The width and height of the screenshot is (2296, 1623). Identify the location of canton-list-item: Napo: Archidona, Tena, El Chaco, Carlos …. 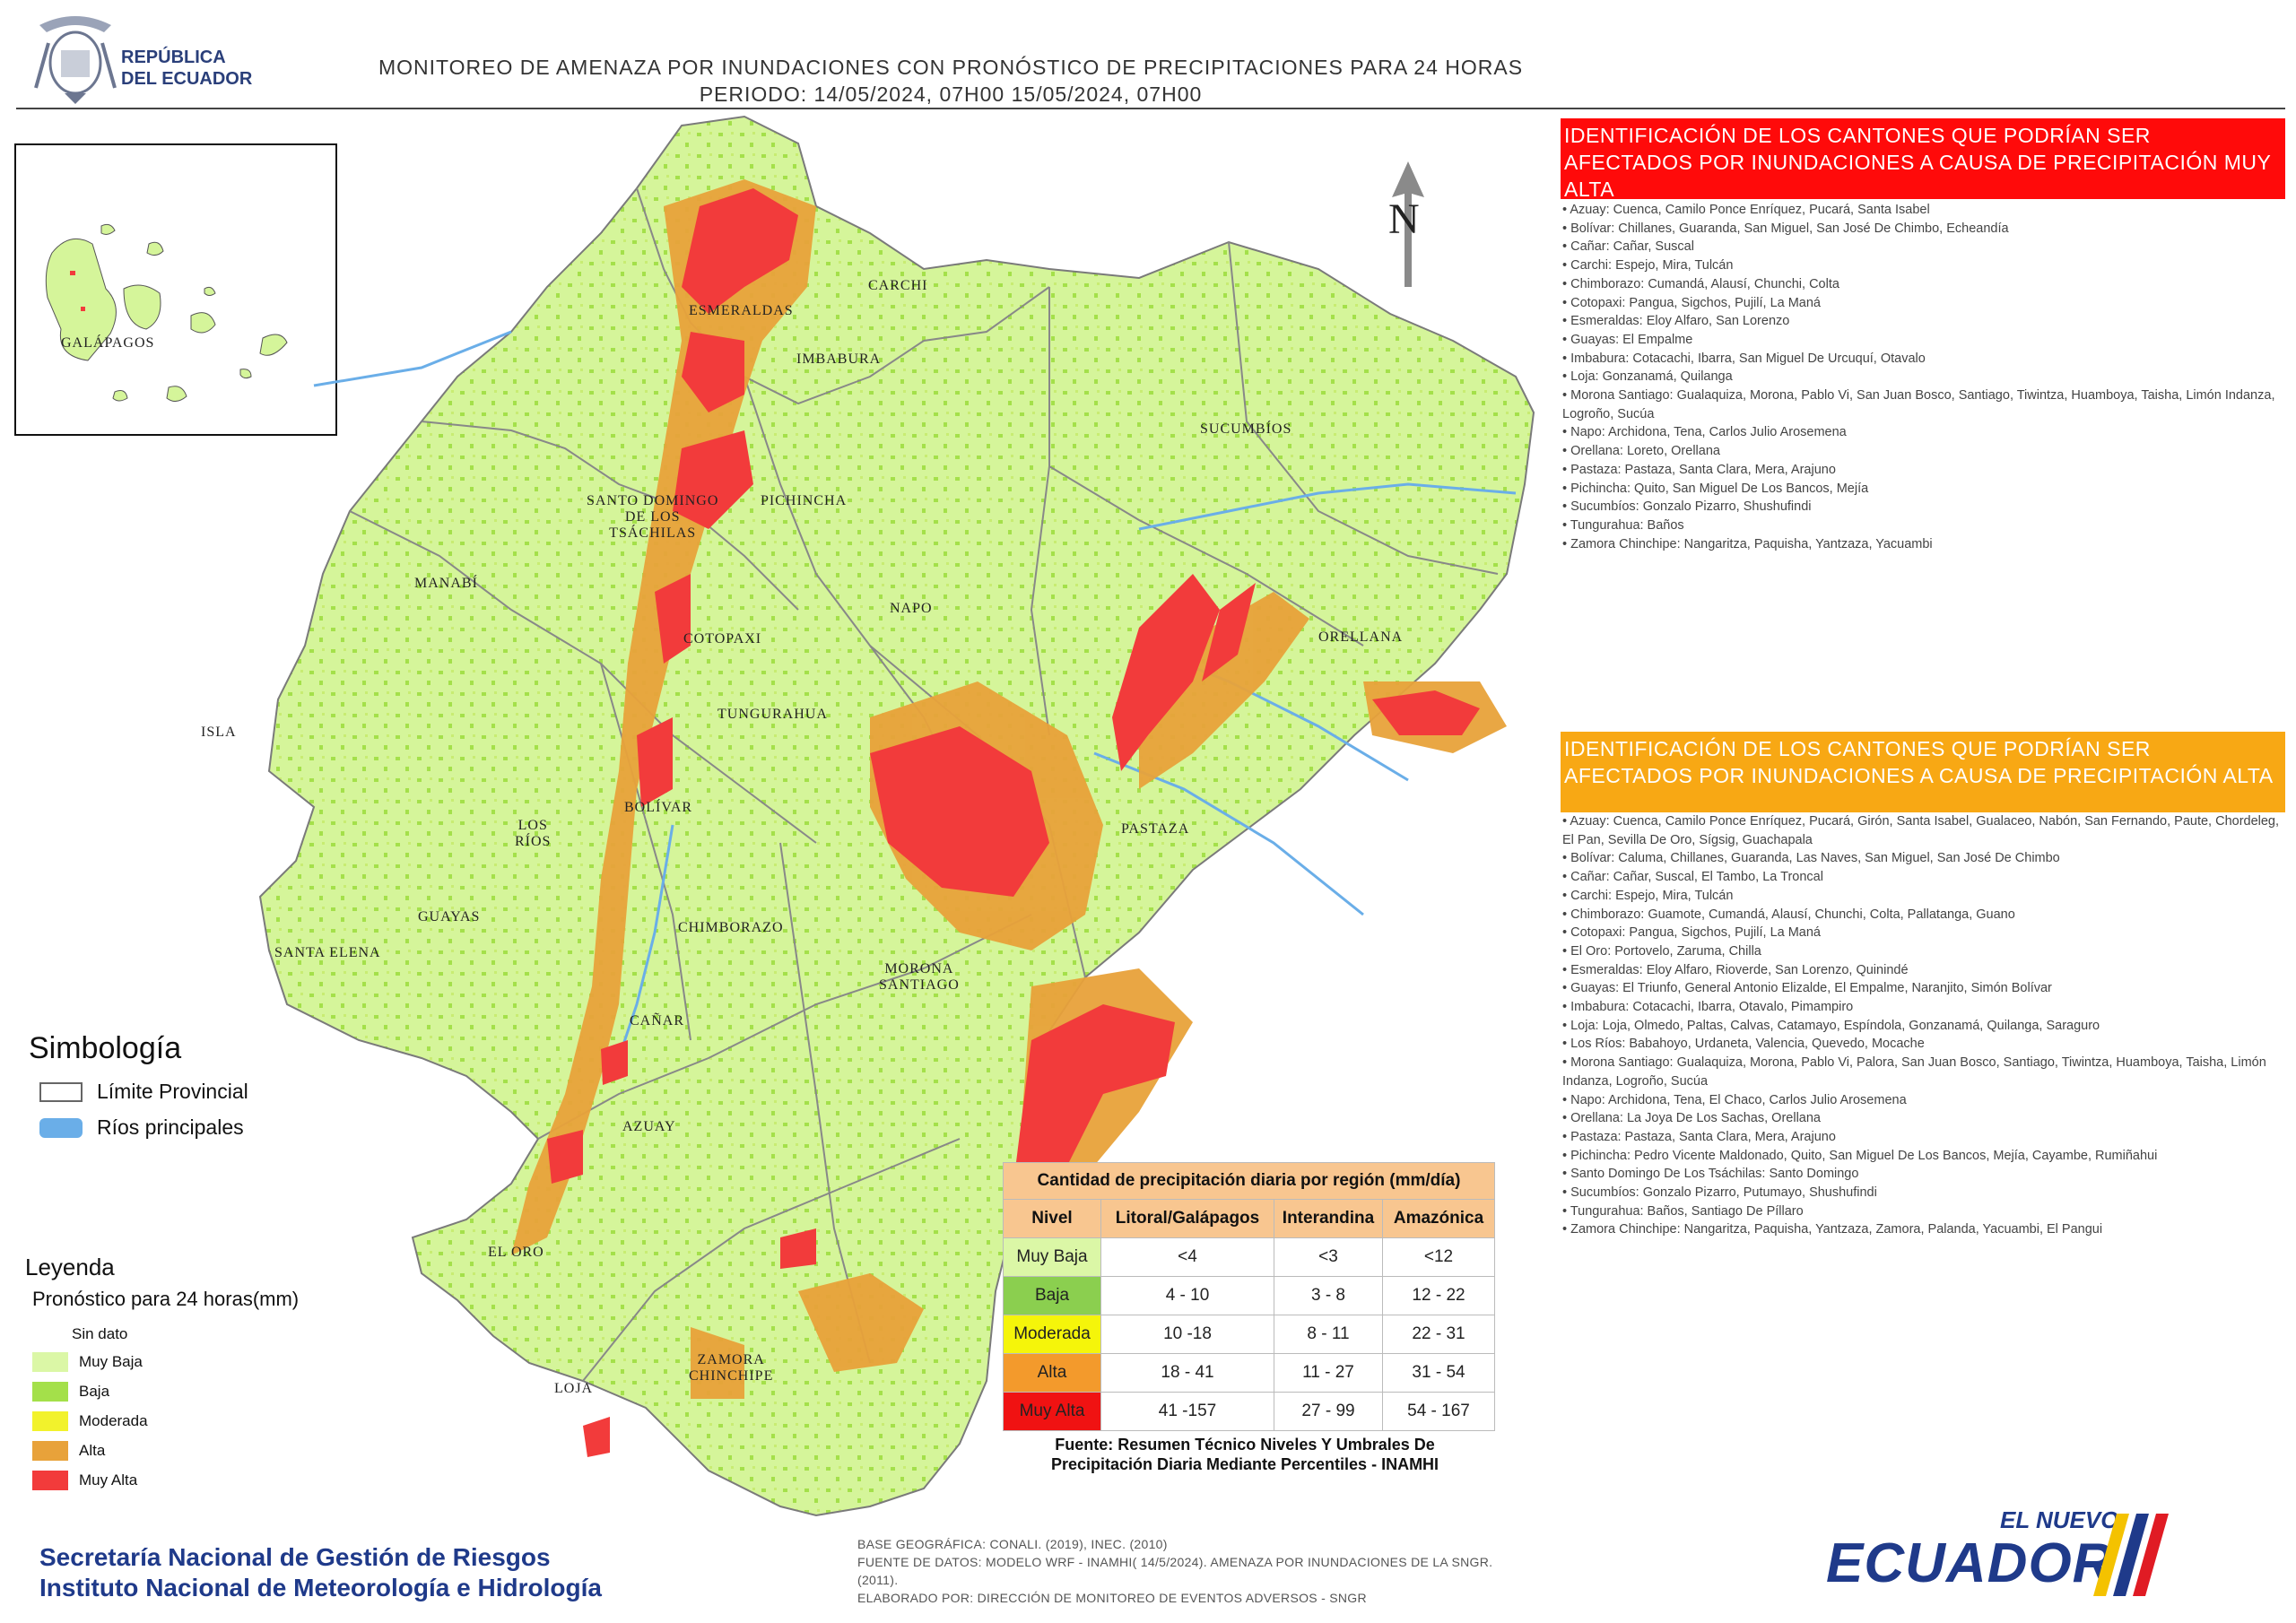
(1921, 1100).